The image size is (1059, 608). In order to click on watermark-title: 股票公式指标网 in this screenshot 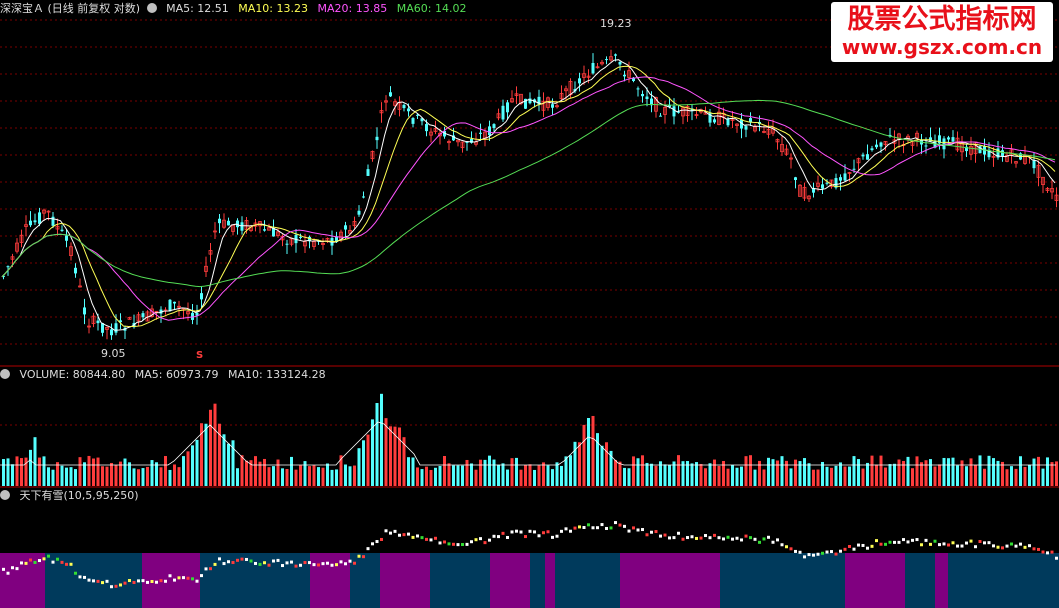, I will do `click(942, 19)`.